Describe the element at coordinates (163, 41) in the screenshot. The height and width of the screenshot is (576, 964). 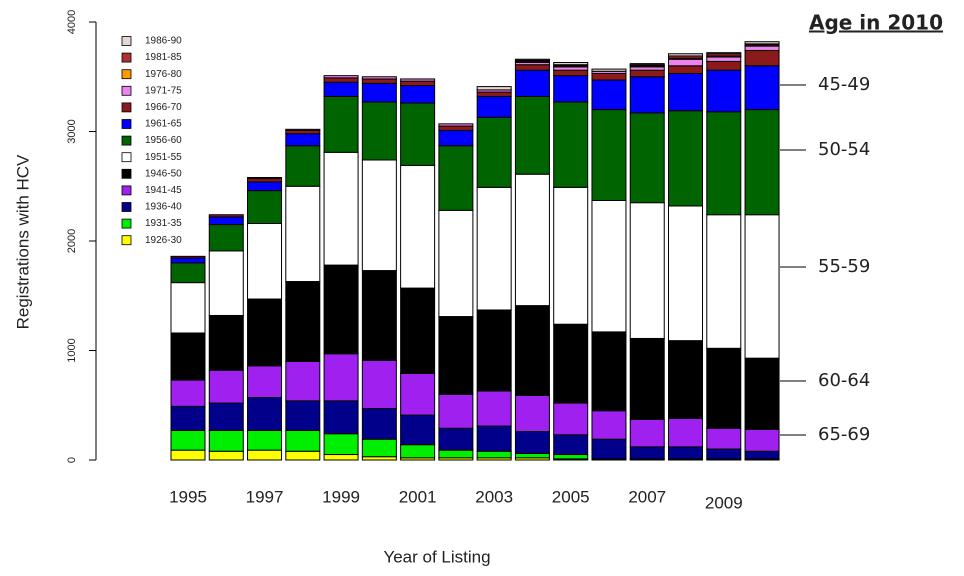
I see `legend-text: 1986-90` at that location.